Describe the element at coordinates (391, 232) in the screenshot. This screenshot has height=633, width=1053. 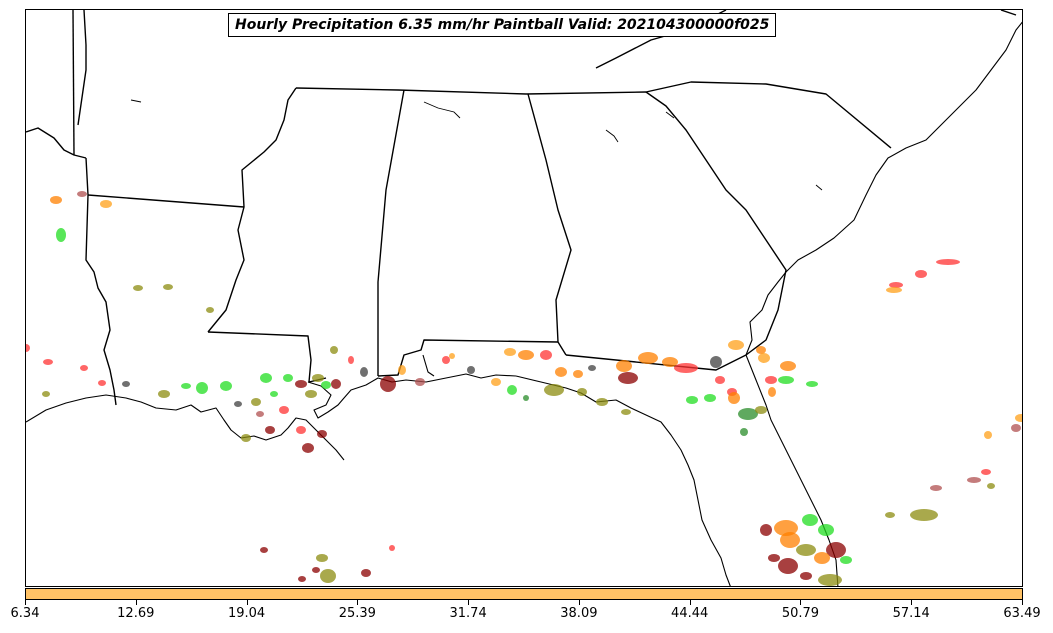
I see `boundary-mississippi-alabama` at that location.